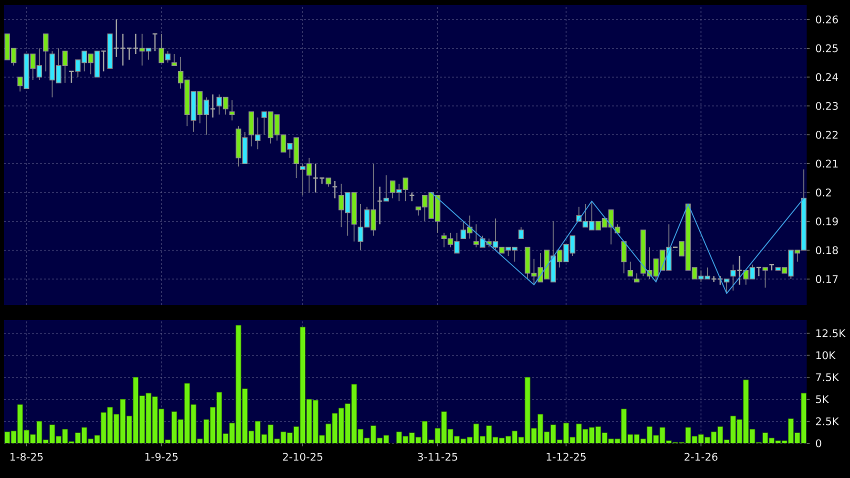 This screenshot has height=478, width=850. Describe the element at coordinates (828, 377) in the screenshot. I see `y-tick-label: 7.5K` at that location.